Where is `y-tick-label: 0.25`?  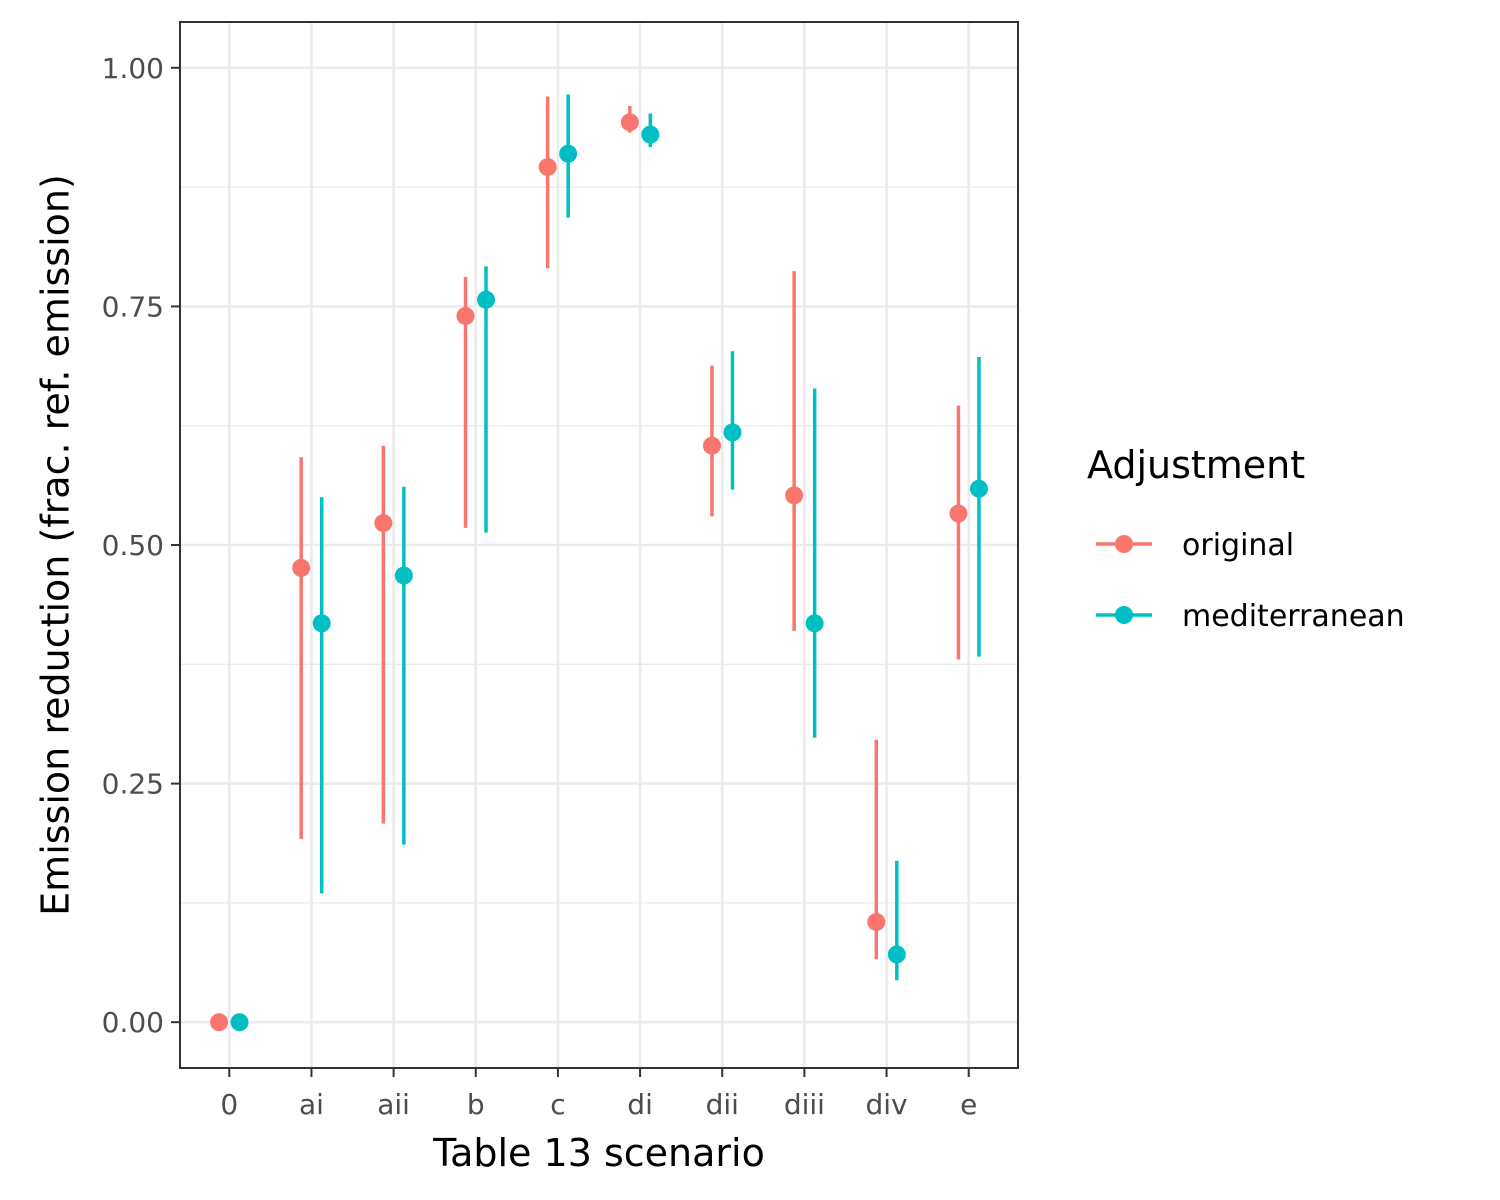
y-tick-label: 0.25 is located at coordinates (133, 784).